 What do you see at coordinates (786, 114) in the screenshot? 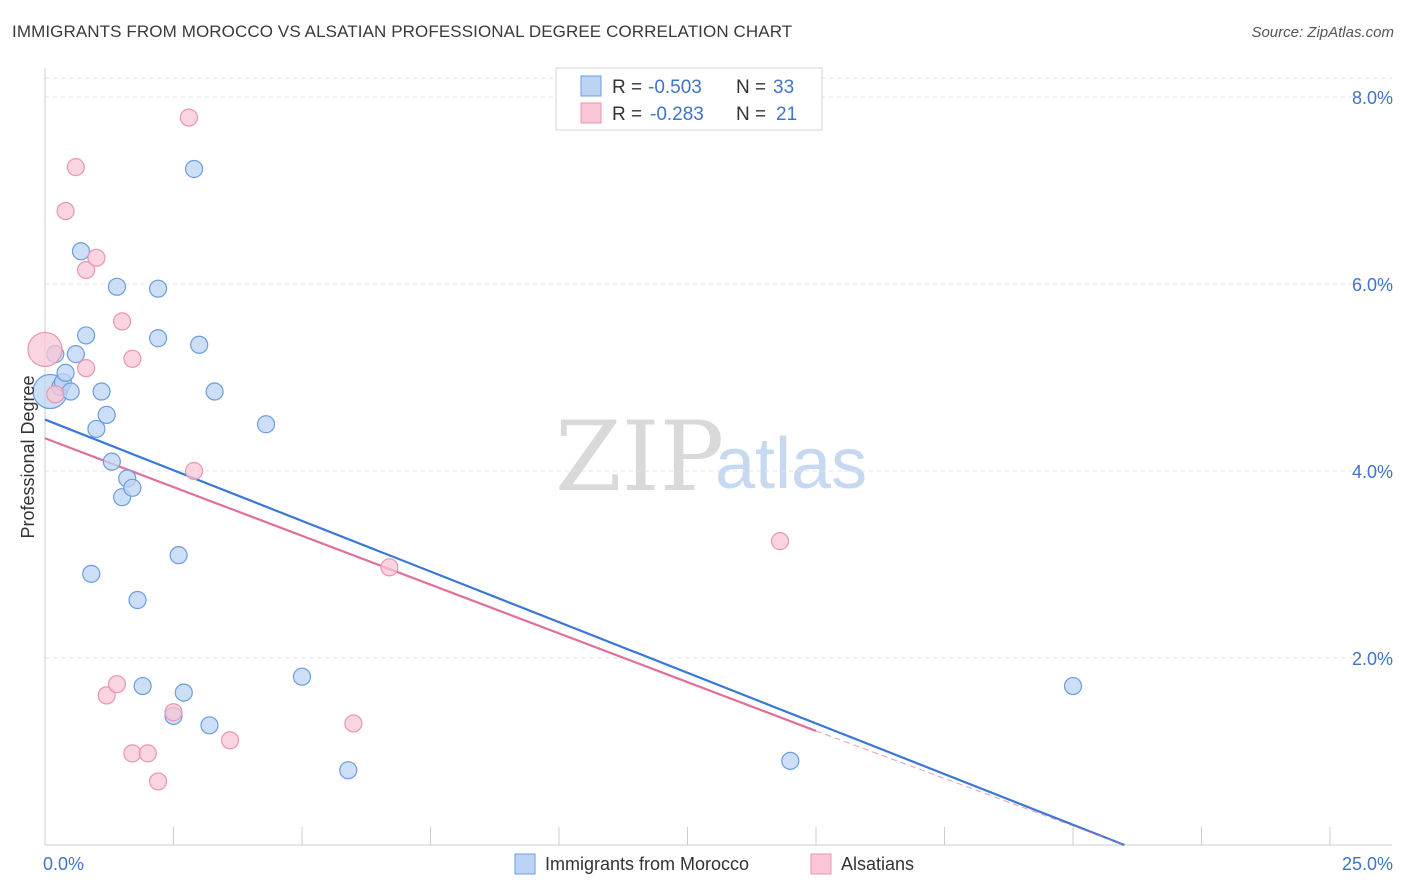
I see `legend-n-value-2: 21` at bounding box center [786, 114].